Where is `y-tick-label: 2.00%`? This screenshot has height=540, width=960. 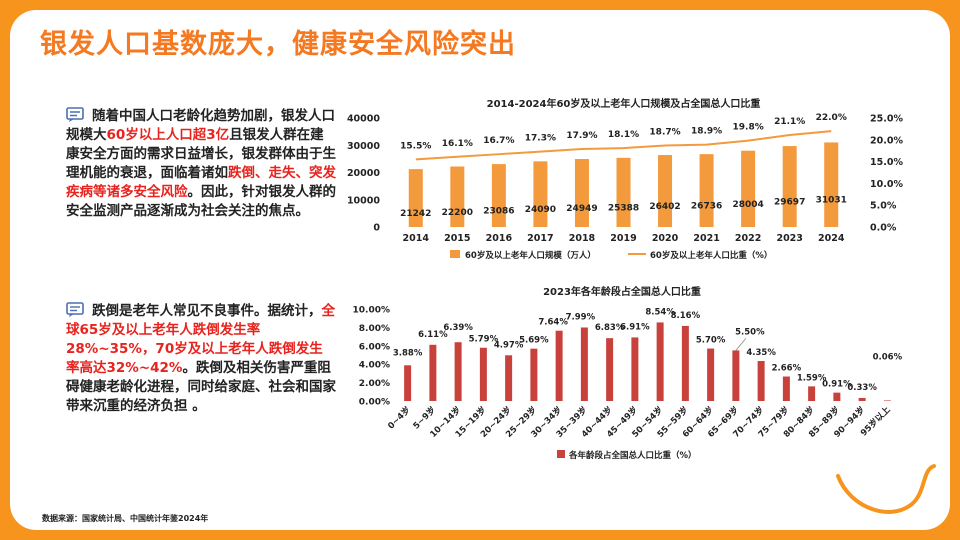 y-tick-label: 2.00% is located at coordinates (374, 384).